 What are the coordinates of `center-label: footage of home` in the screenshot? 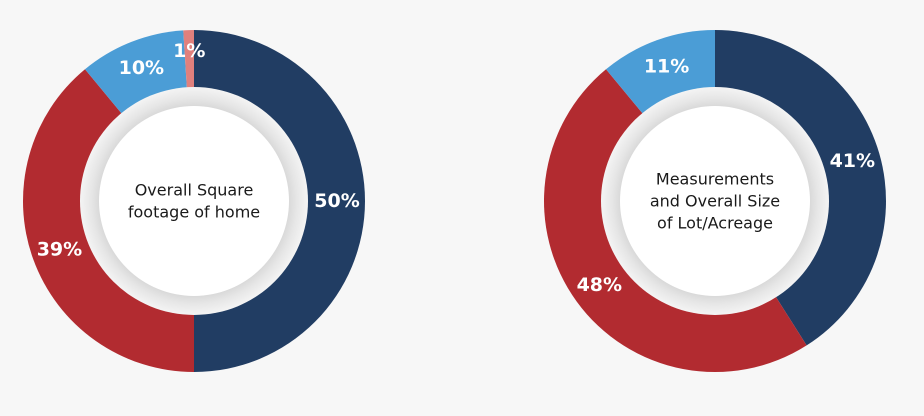 It's located at (194, 212).